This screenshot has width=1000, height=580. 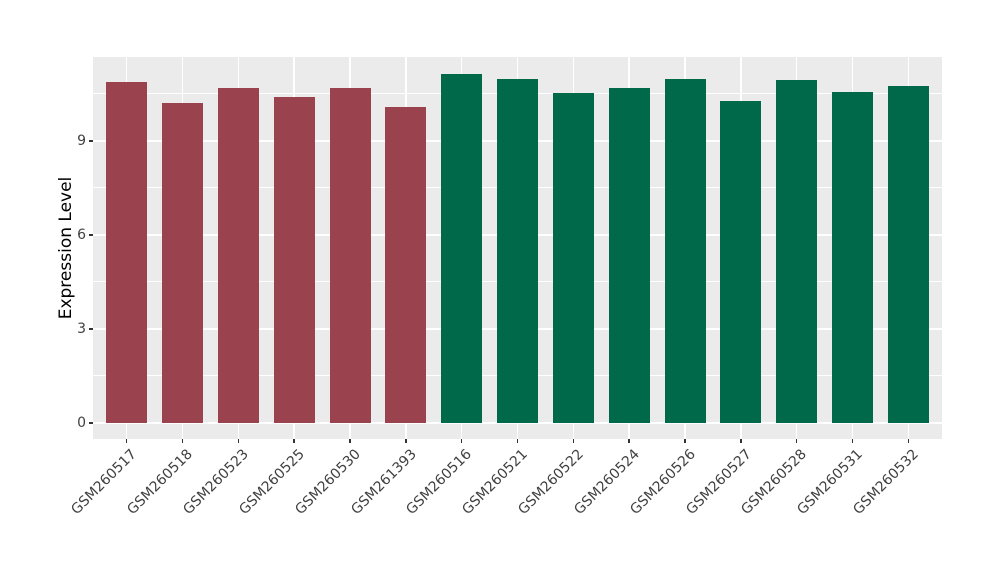 I want to click on y-tick-label: 3, so click(x=81, y=328).